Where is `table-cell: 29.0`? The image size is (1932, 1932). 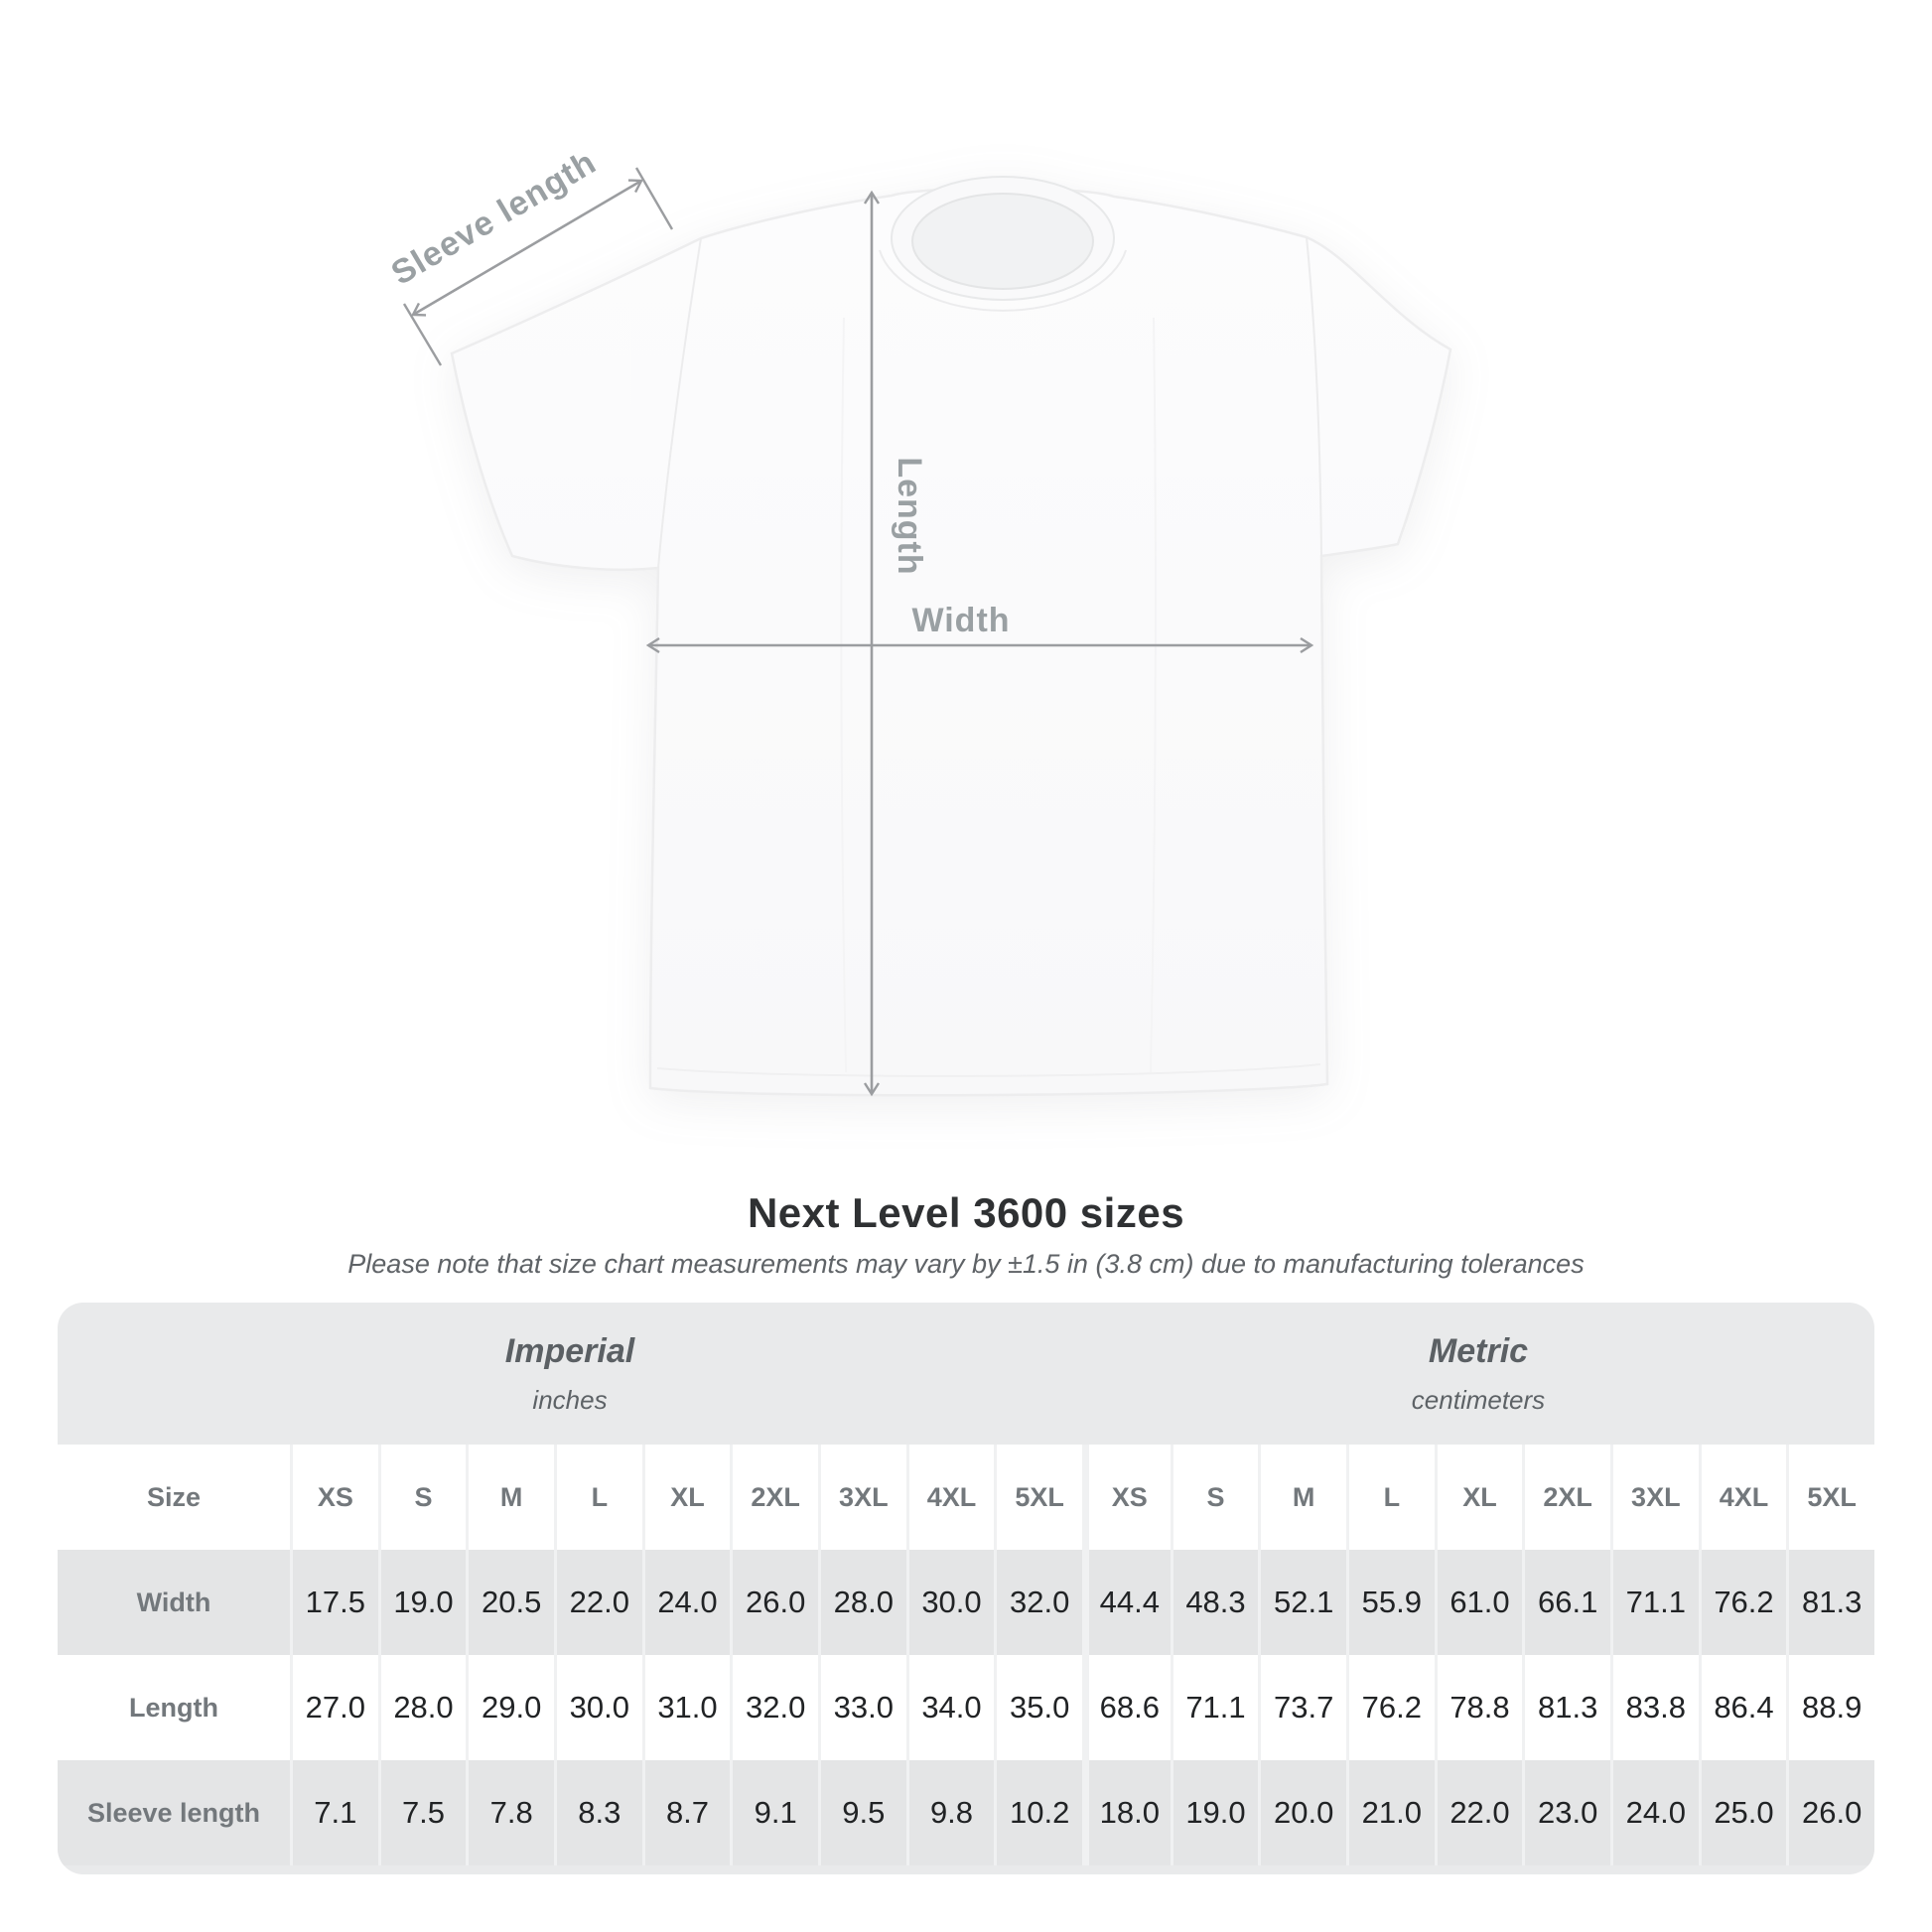 table-cell: 29.0 is located at coordinates (510, 1708).